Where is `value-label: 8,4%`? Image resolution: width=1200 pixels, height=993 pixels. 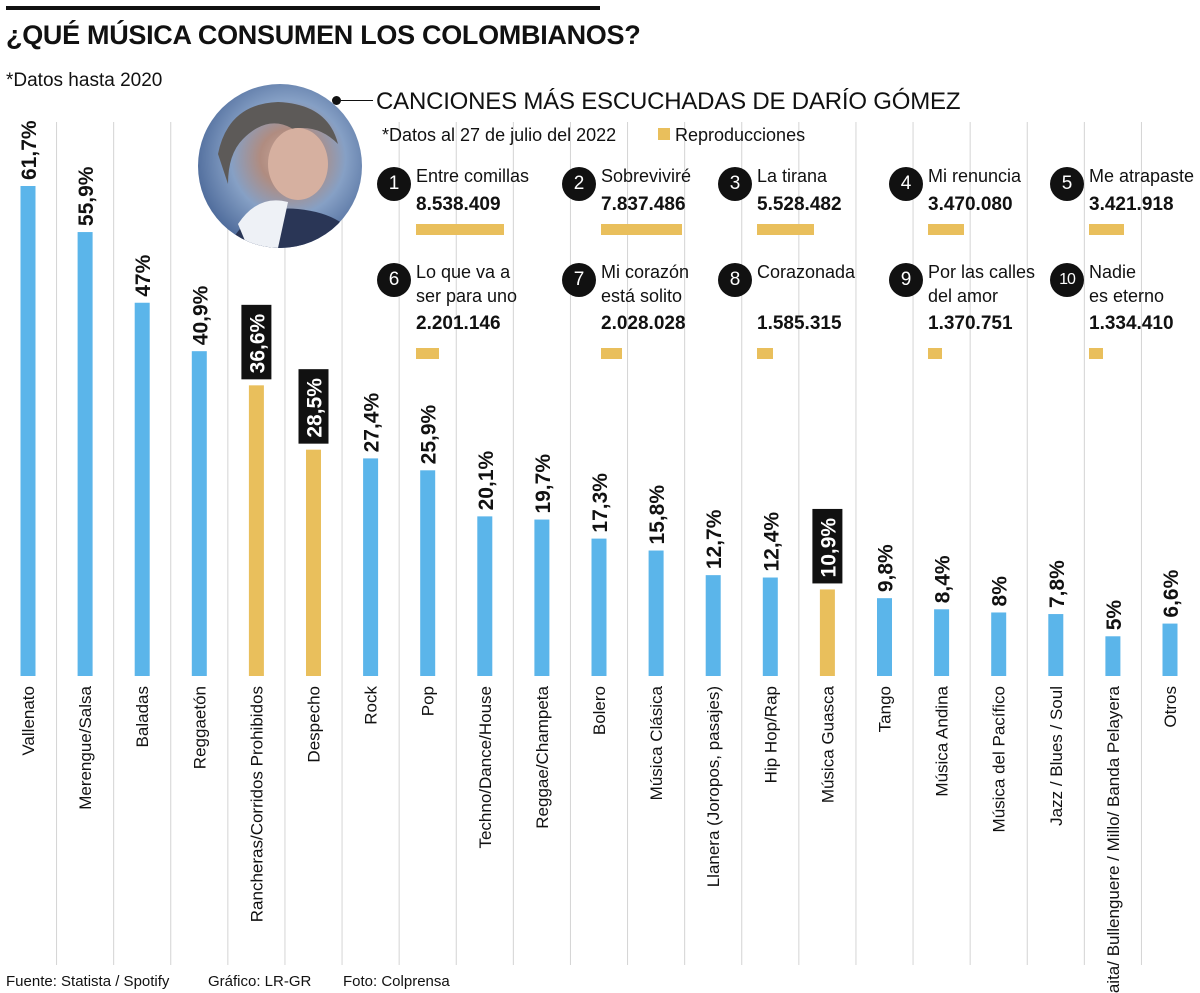
value-label: 8,4% is located at coordinates (943, 579).